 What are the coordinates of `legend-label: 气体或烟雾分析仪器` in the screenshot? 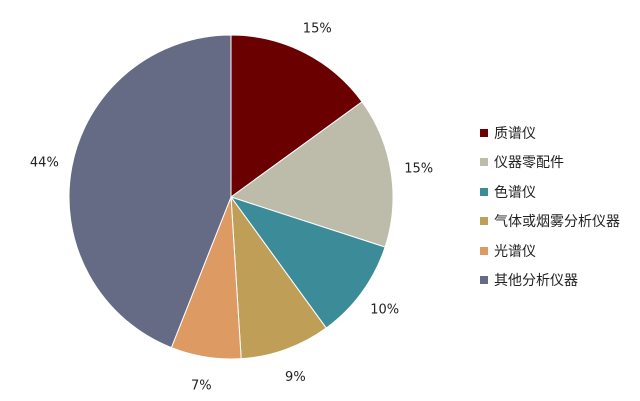 It's located at (557, 222).